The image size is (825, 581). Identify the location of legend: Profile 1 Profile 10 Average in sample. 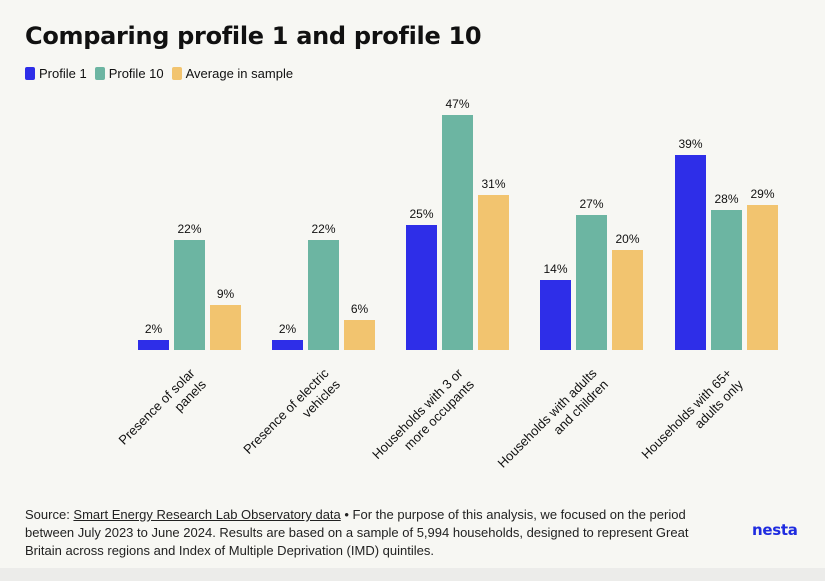
(163, 73).